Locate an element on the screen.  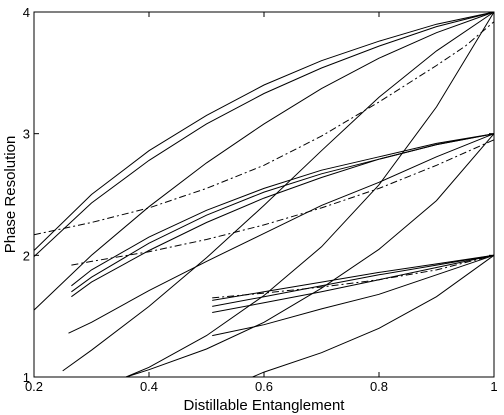
x-tick-label: 0.6 is located at coordinates (264, 386).